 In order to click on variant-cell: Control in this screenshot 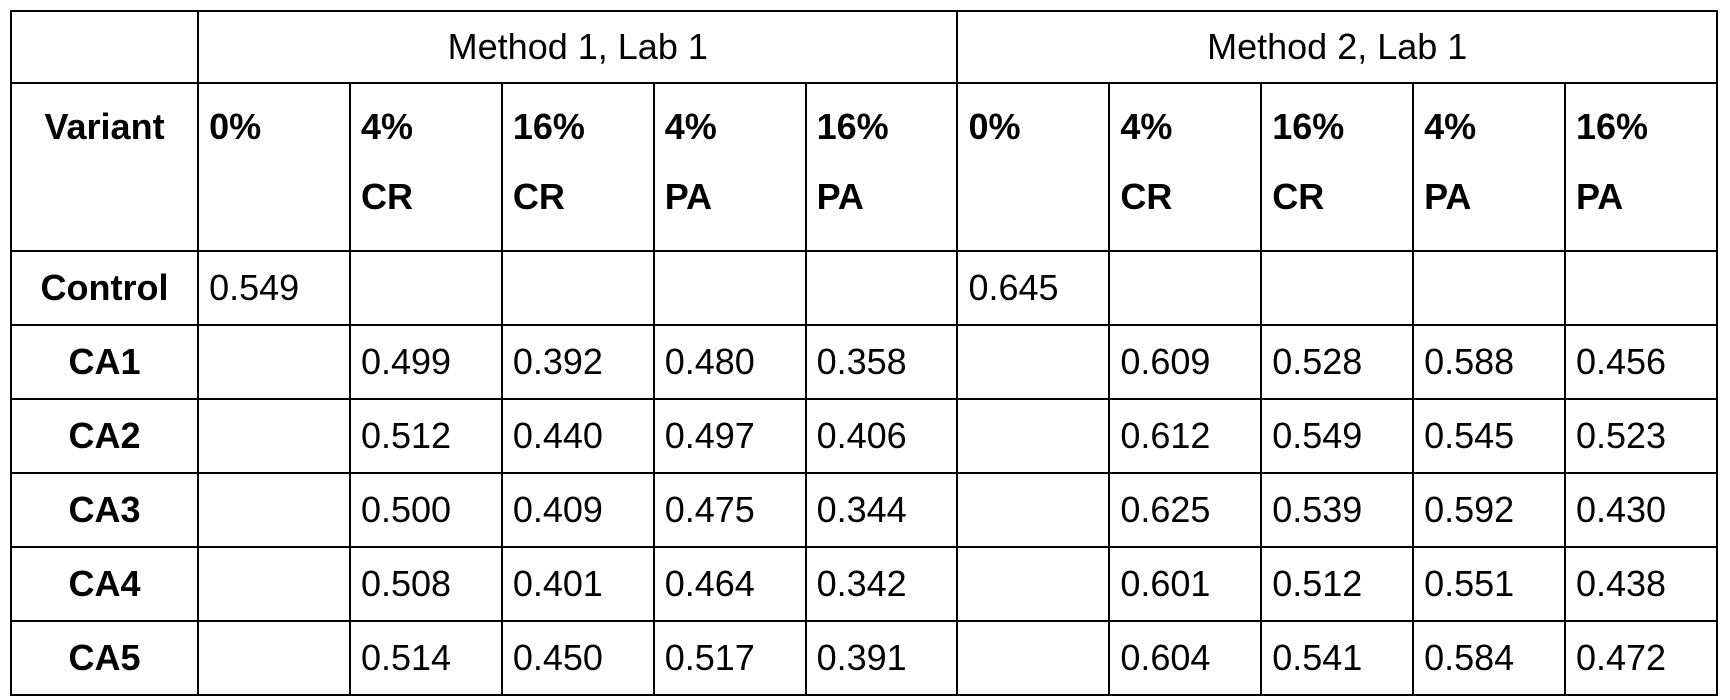, I will do `click(104, 288)`.